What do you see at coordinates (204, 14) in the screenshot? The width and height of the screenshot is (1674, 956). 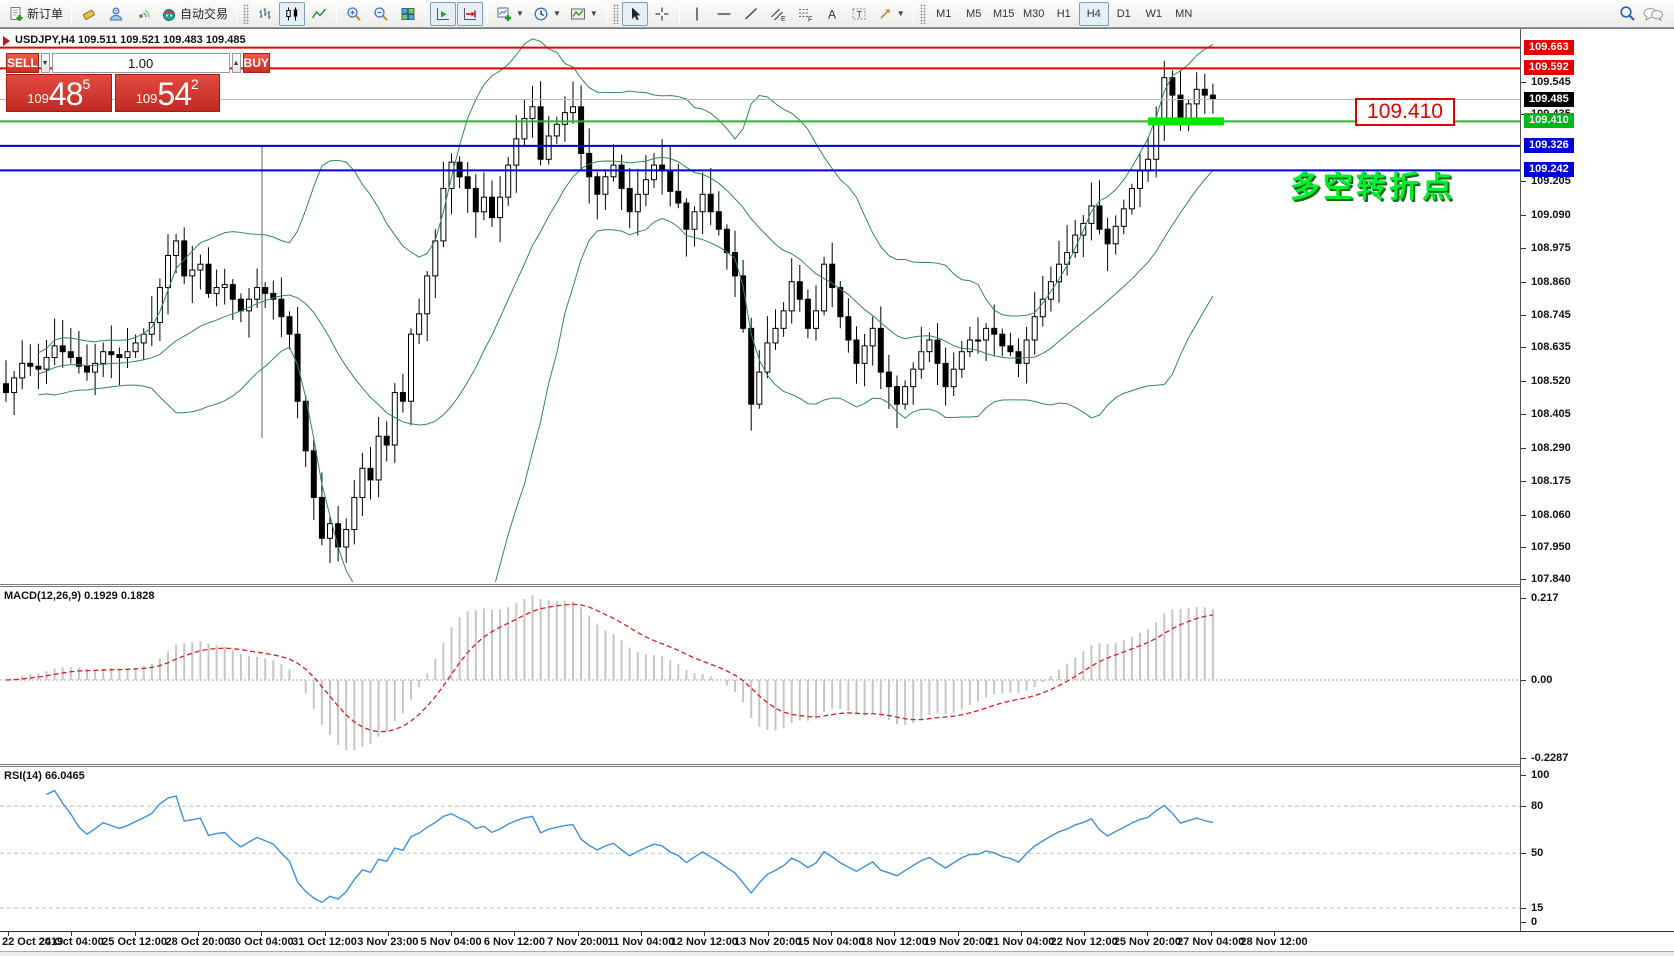 I see `autotrade-label: 自动交易` at bounding box center [204, 14].